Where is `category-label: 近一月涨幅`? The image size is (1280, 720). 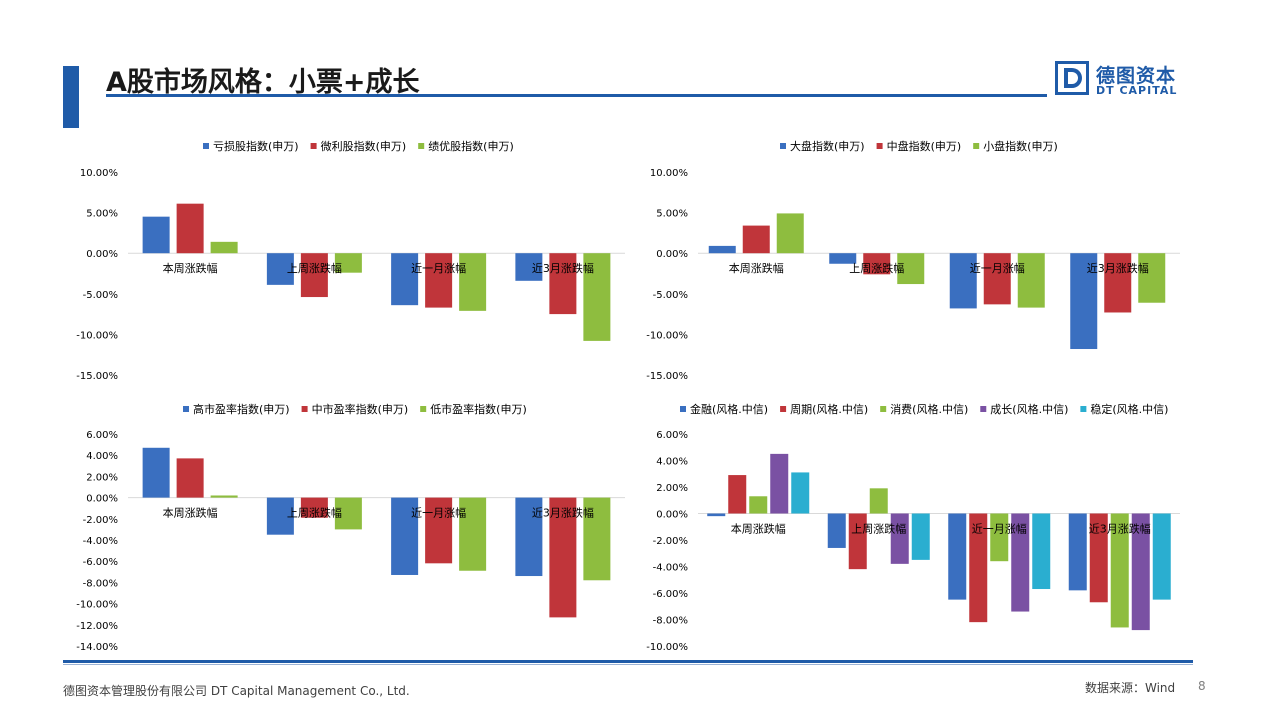
category-label: 近一月涨幅 is located at coordinates (438, 513).